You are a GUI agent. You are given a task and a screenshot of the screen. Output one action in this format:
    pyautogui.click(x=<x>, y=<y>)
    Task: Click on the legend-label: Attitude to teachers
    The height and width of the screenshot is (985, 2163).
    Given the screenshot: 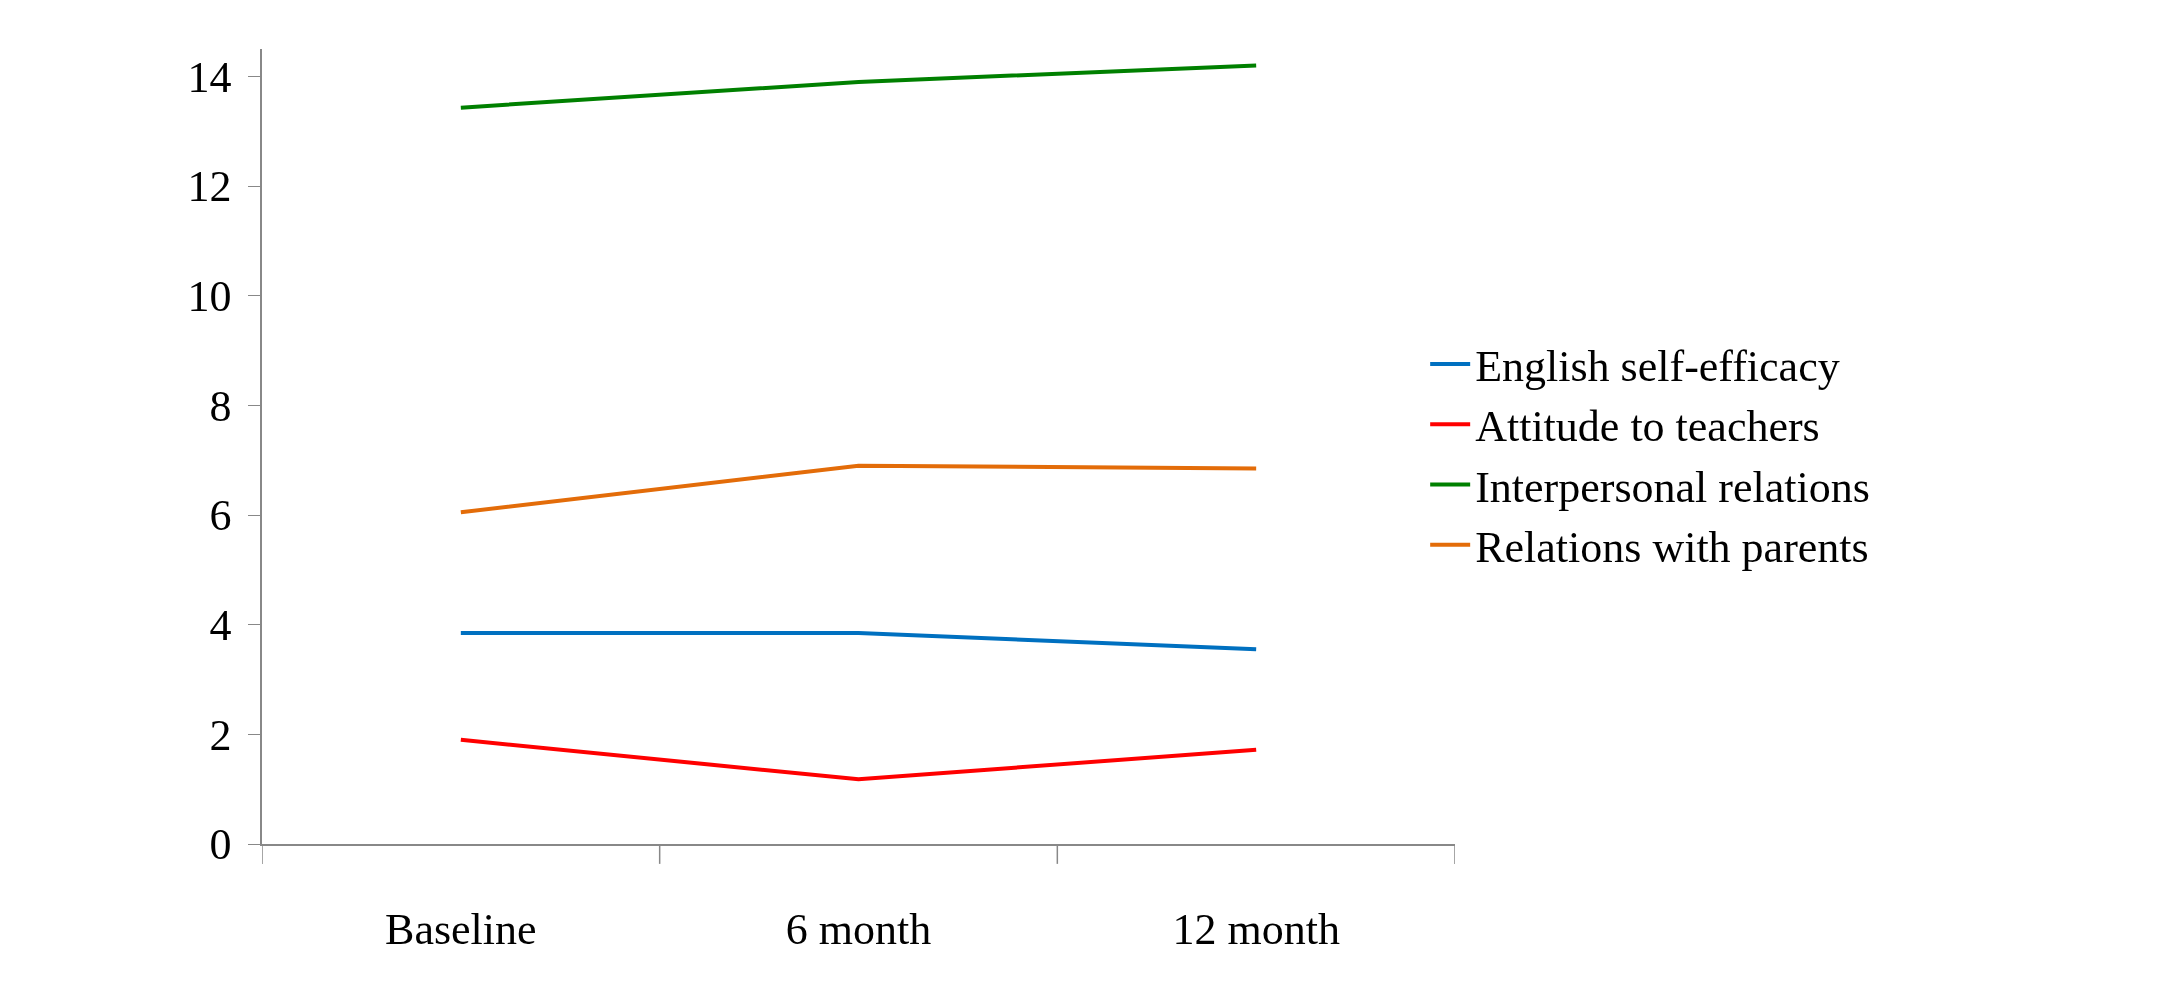 What is the action you would take?
    pyautogui.click(x=1647, y=427)
    